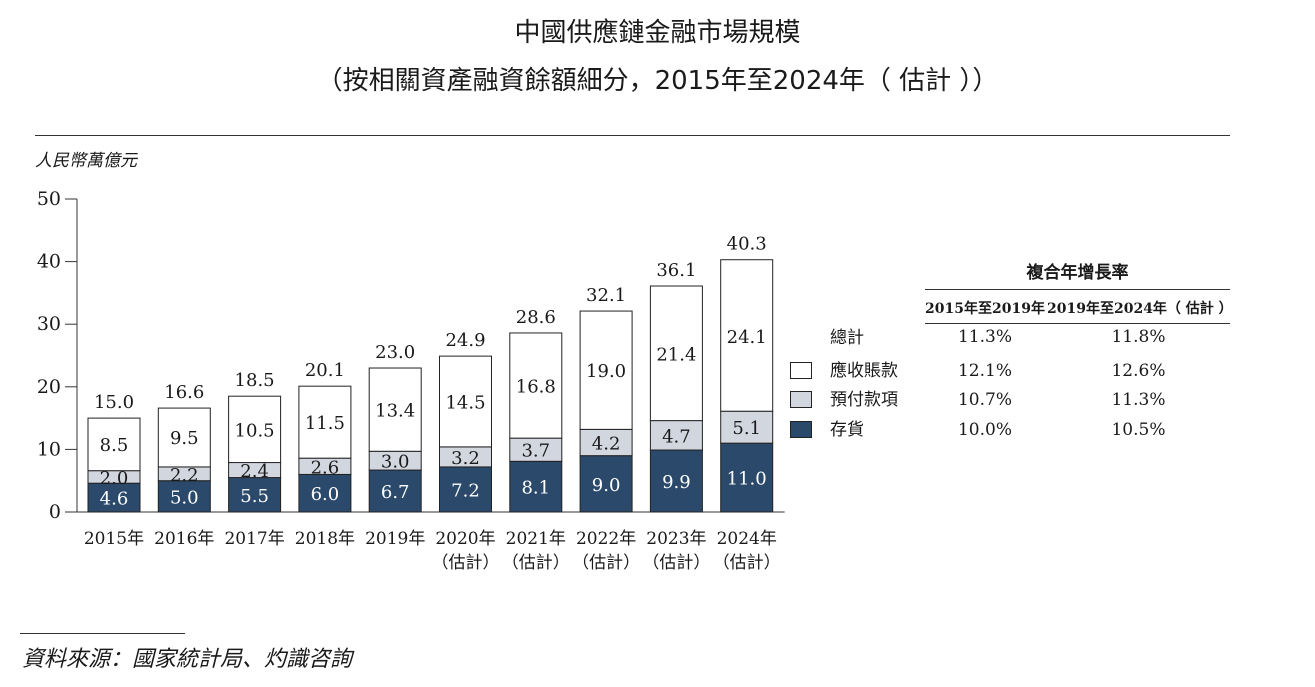  What do you see at coordinates (536, 539) in the screenshot?
I see `x-tick-label: 2021年` at bounding box center [536, 539].